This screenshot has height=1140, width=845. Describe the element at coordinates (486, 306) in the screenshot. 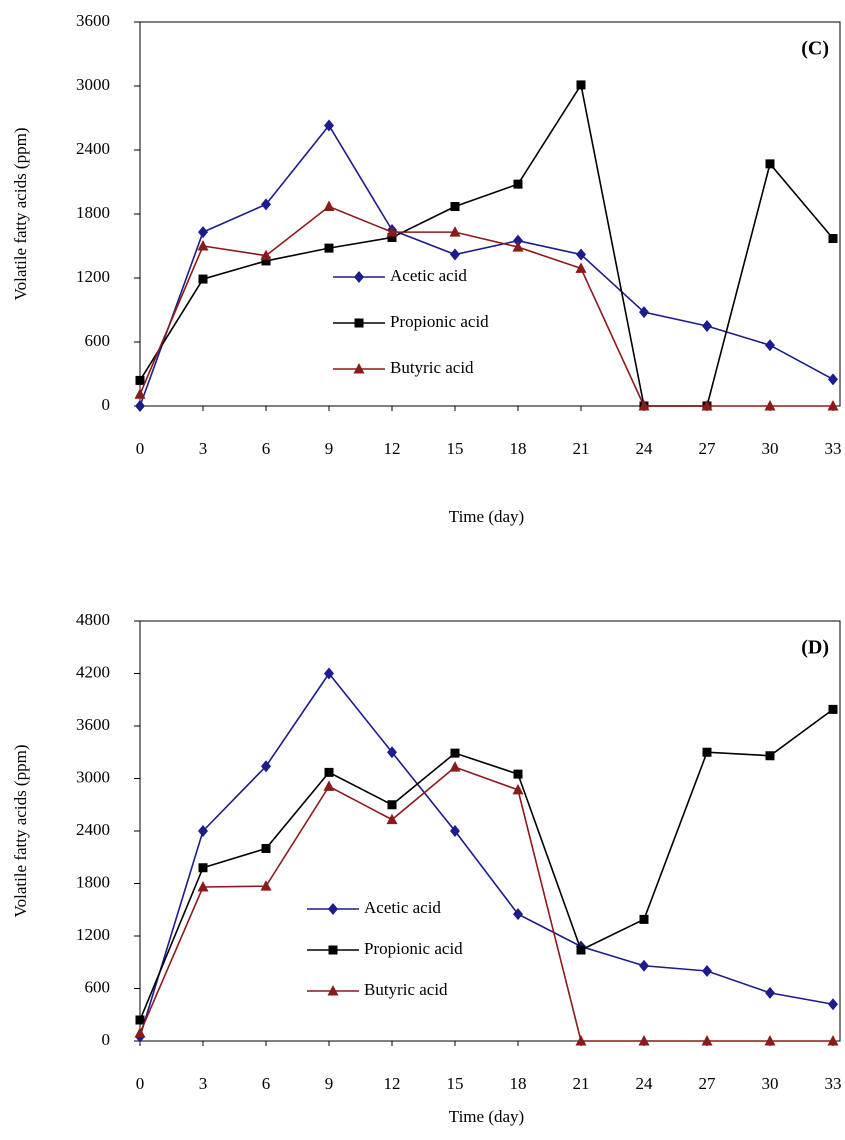

I see `series-line` at that location.